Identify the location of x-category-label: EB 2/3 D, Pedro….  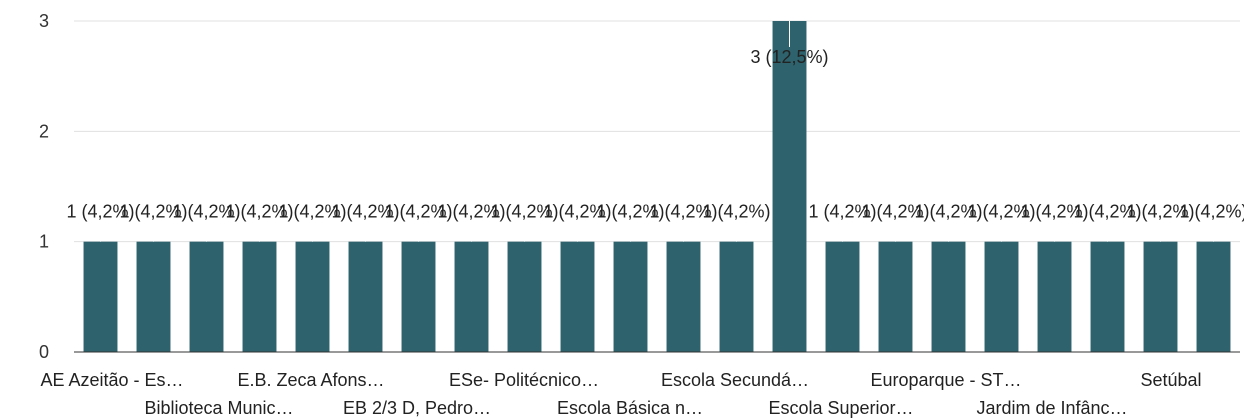
(417, 408).